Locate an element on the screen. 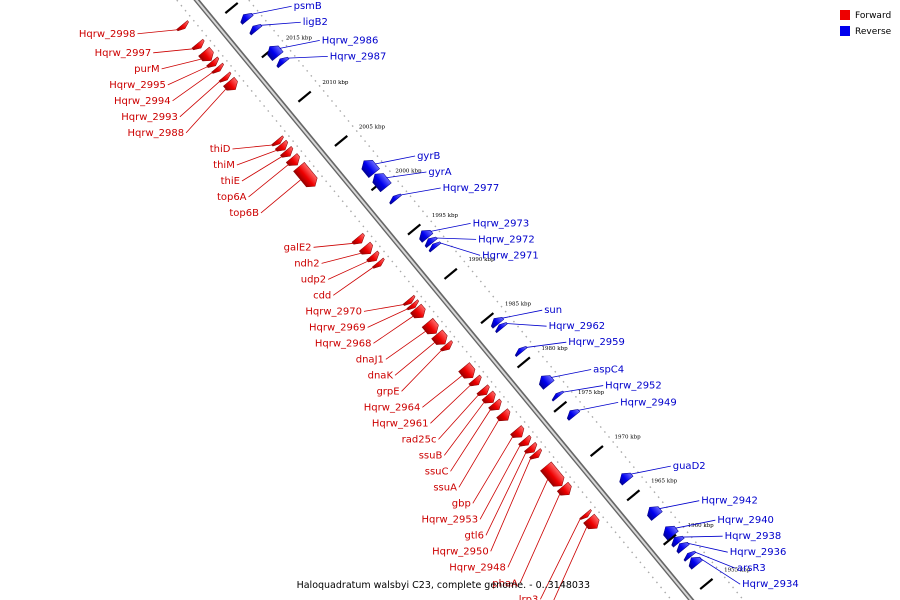 The width and height of the screenshot is (900, 600). gene-aspC4 is located at coordinates (545, 381).